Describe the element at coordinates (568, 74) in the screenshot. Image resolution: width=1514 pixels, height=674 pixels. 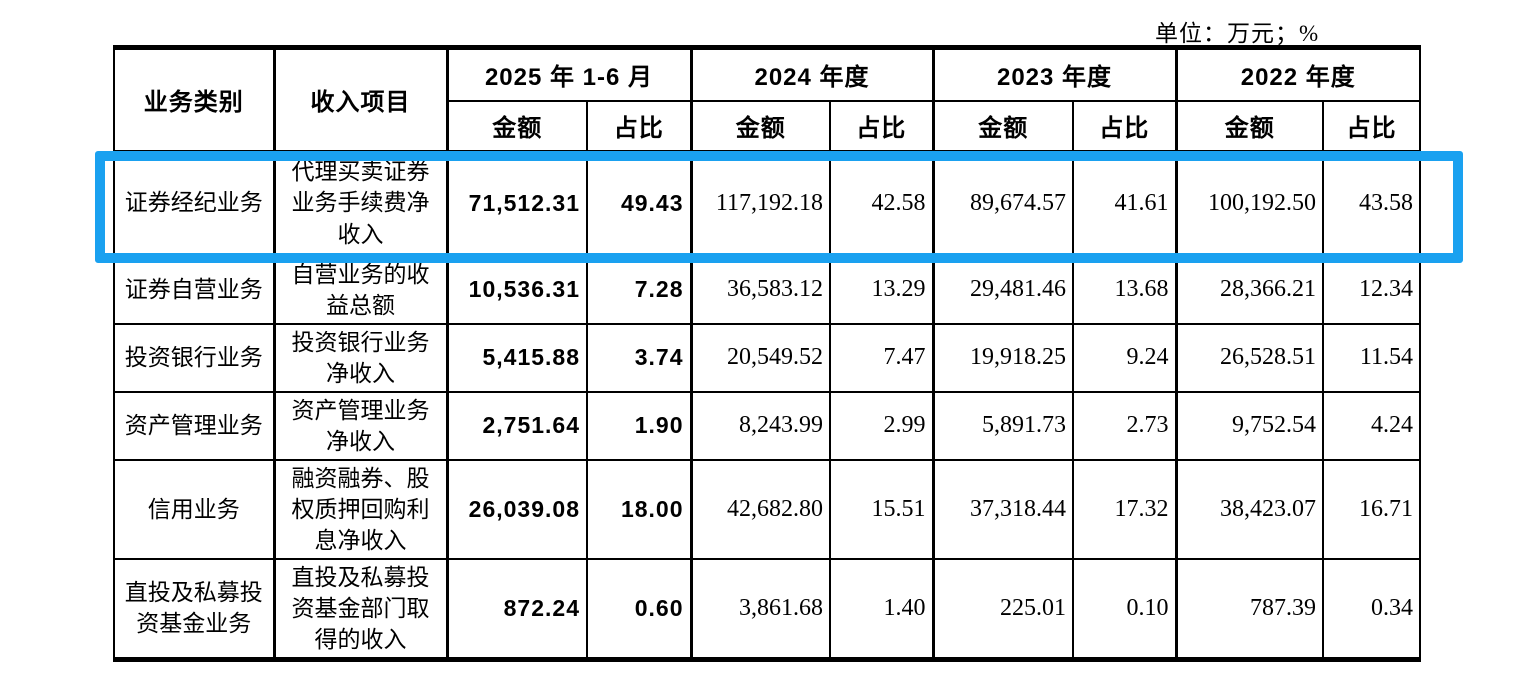
I see `col-header-period-2025: 2025 年 1-6 月` at that location.